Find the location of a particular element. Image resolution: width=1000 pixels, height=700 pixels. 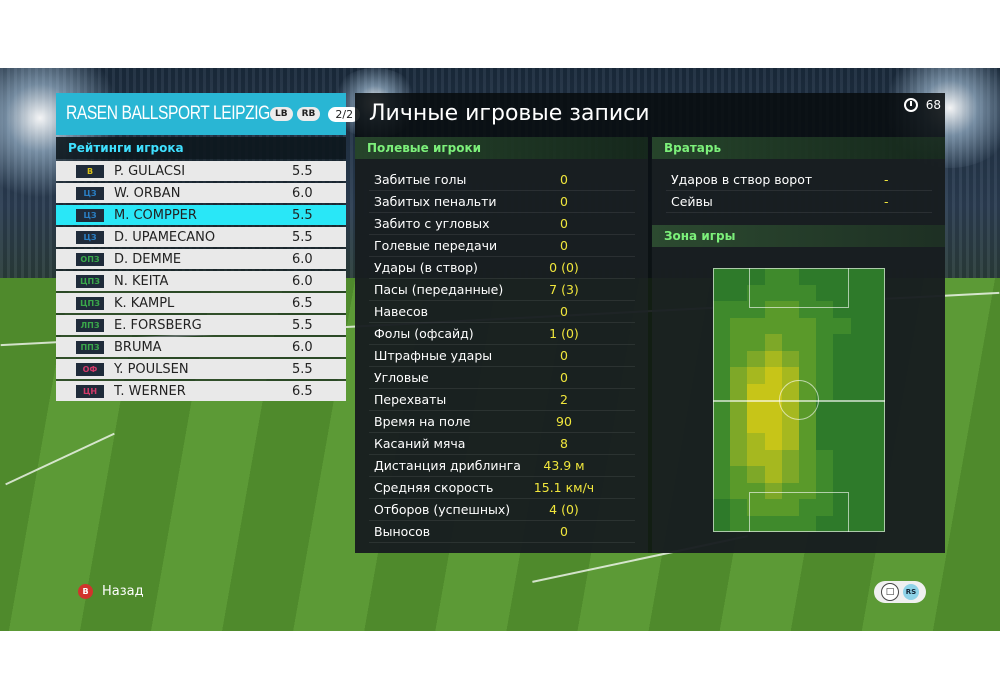

goalkeeper-header: Вратарь is located at coordinates (798, 148).